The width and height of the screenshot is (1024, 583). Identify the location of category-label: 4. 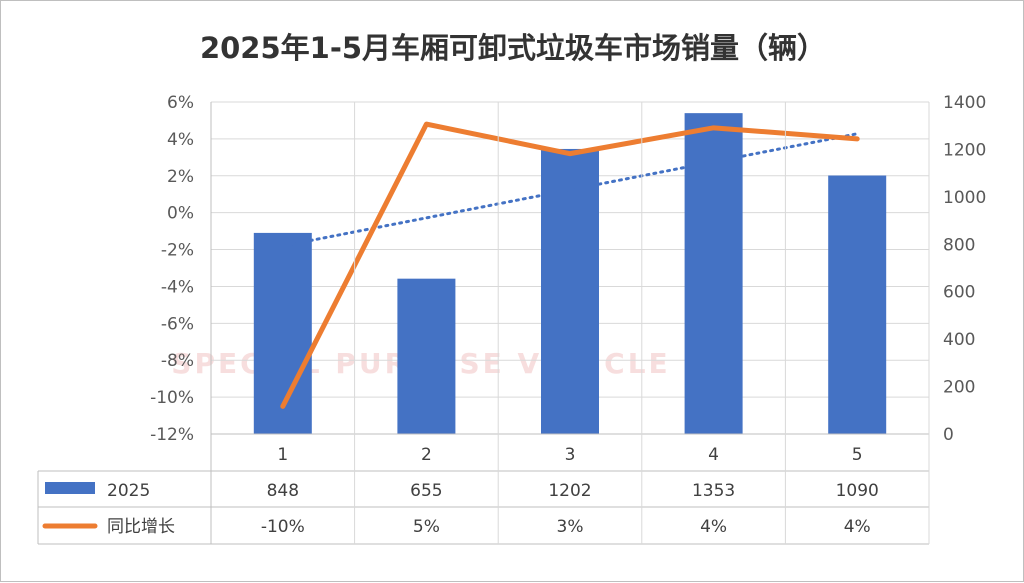
(713, 455).